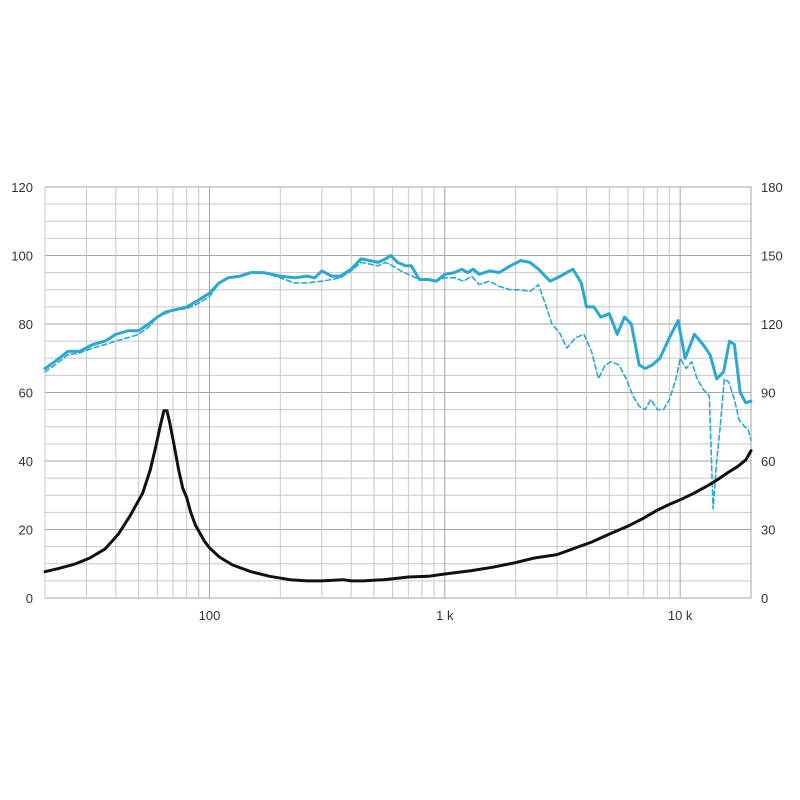  Describe the element at coordinates (764, 598) in the screenshot. I see `y2-tick-label: 0` at that location.